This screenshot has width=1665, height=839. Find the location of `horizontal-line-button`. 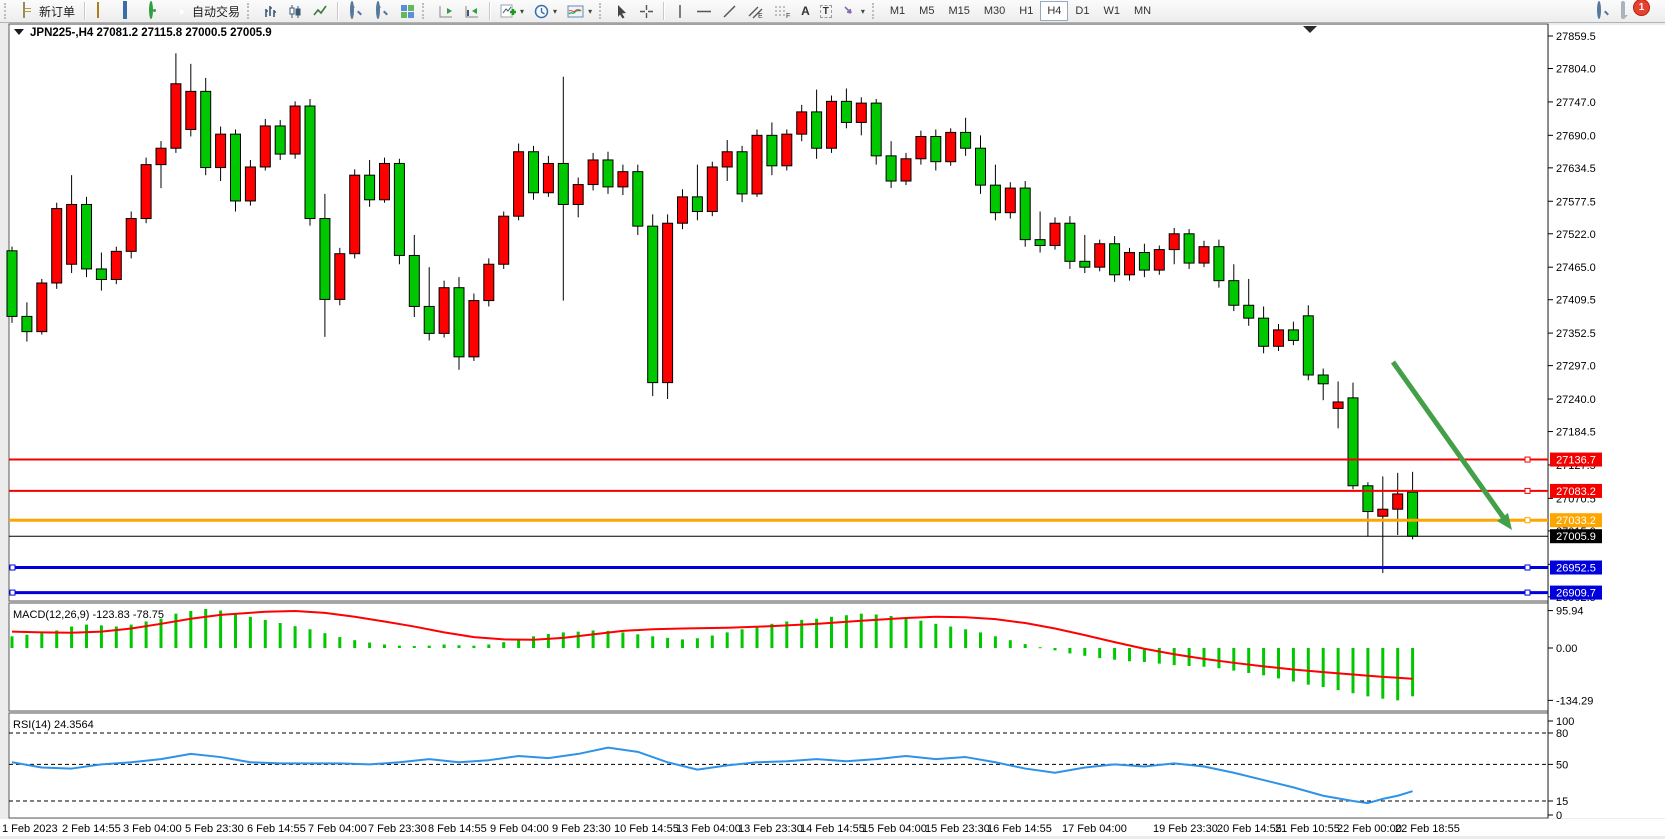

horizontal-line-button is located at coordinates (704, 11).